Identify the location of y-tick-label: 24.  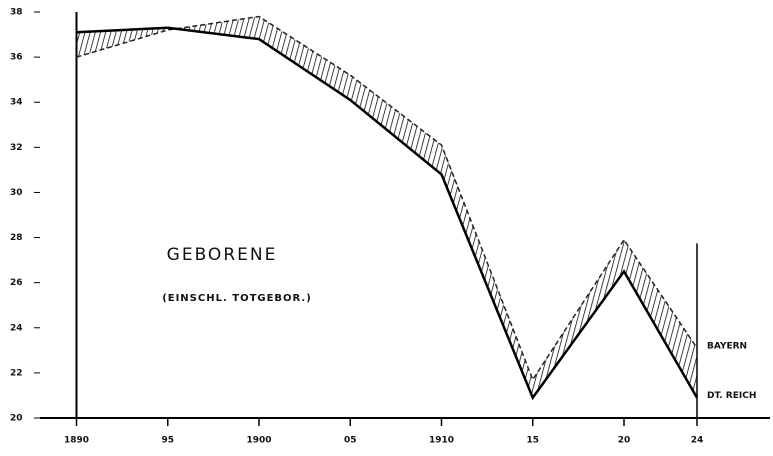
(16, 328).